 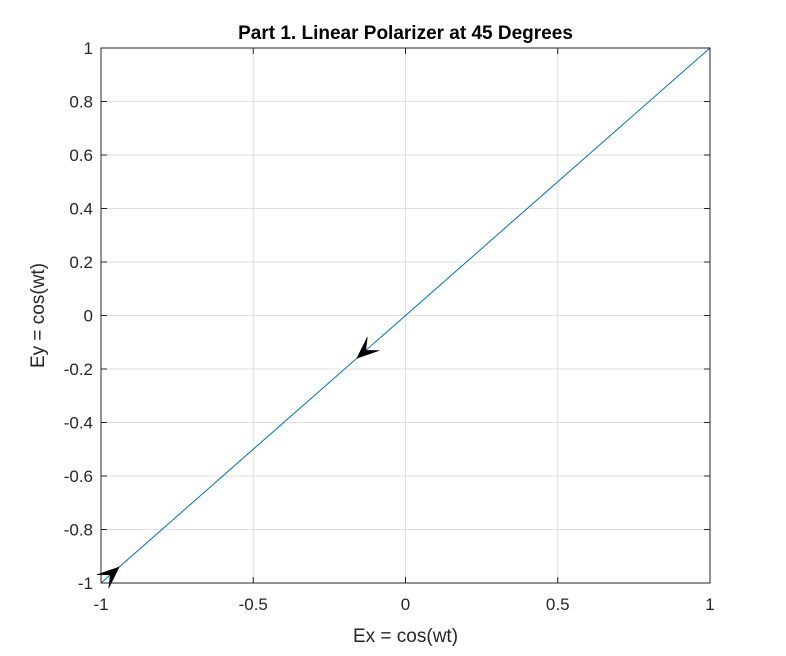 What do you see at coordinates (78, 316) in the screenshot?
I see `y-tick-labels: -1 -0.8 -0.6 -0.4 -0.2 0 0.2 0.4 0.6 0.8 1` at bounding box center [78, 316].